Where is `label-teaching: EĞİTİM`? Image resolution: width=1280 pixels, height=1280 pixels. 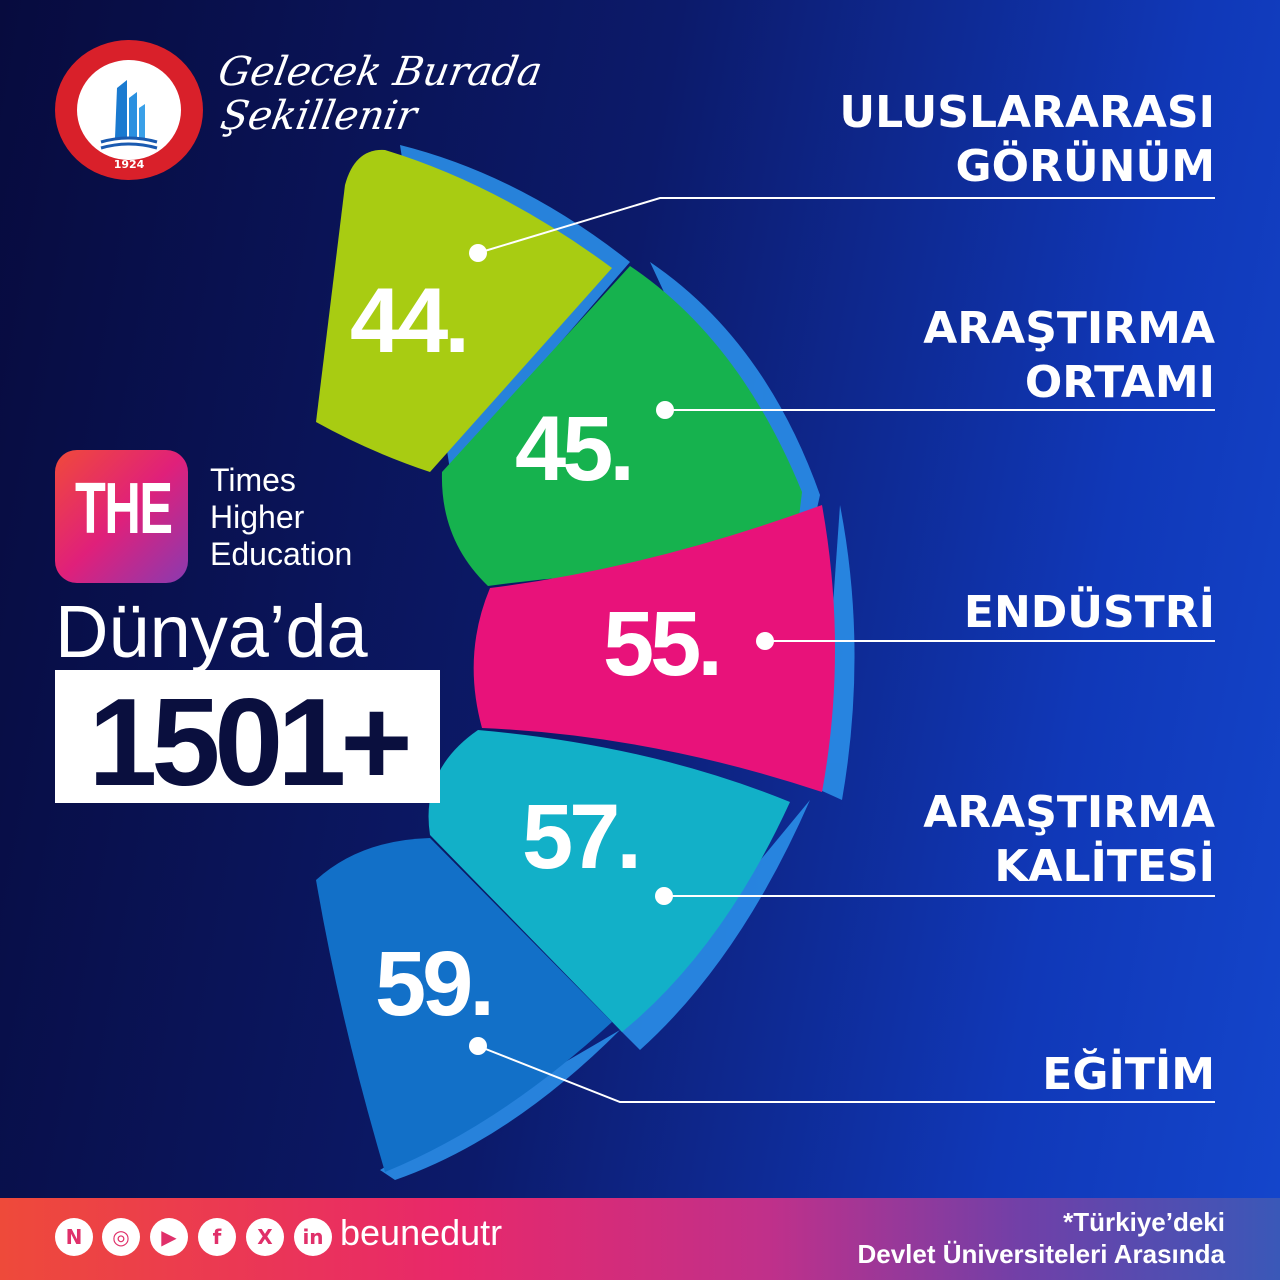
label-teaching: EĞİTİM is located at coordinates (1128, 1074).